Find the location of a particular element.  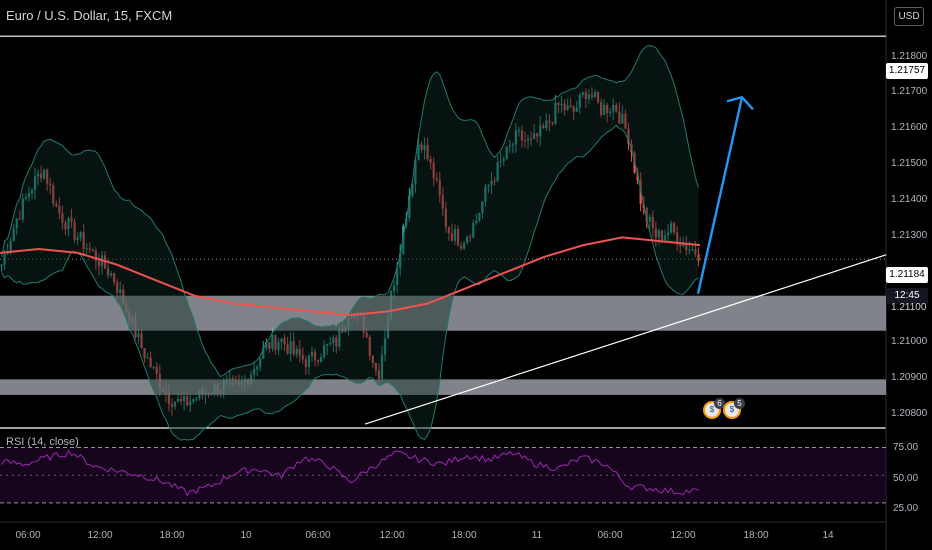

price-tick: 1.21100 is located at coordinates (909, 307).